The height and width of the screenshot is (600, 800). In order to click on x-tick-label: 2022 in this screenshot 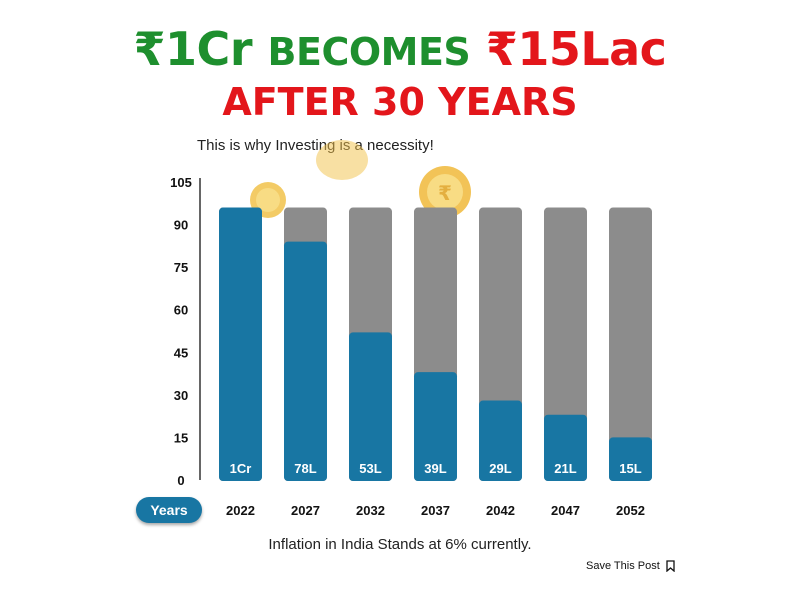, I will do `click(240, 510)`.